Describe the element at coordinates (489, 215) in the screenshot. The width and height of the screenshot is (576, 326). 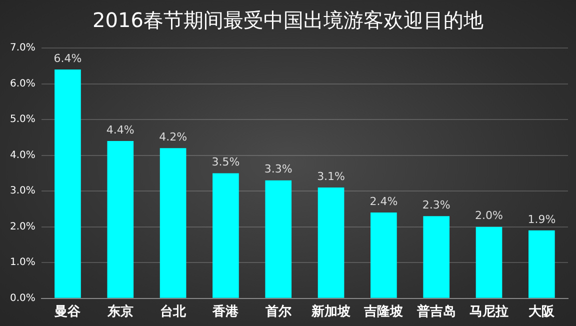
I see `data-label: 2.0%` at that location.